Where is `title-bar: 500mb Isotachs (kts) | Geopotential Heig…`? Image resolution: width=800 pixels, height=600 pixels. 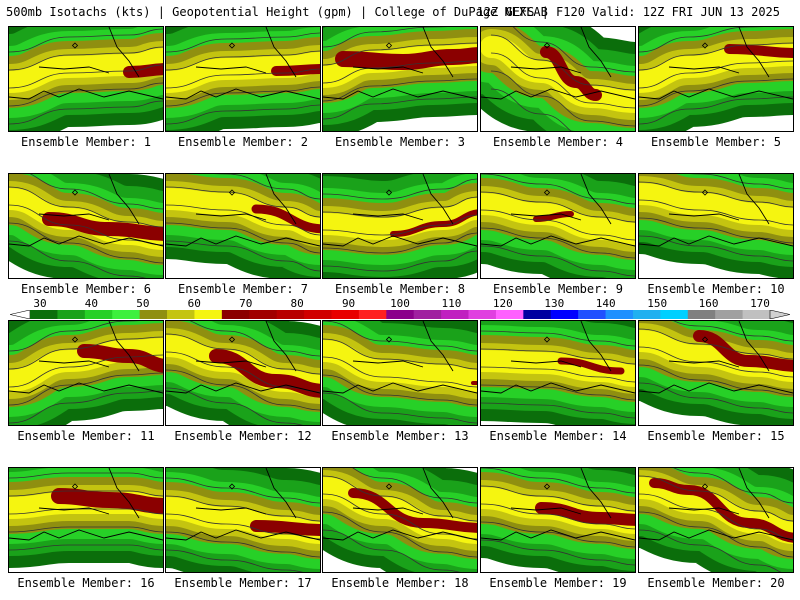
title-bar: 500mb Isotachs (kts) | Geopotential Heig… is located at coordinates (400, 11).